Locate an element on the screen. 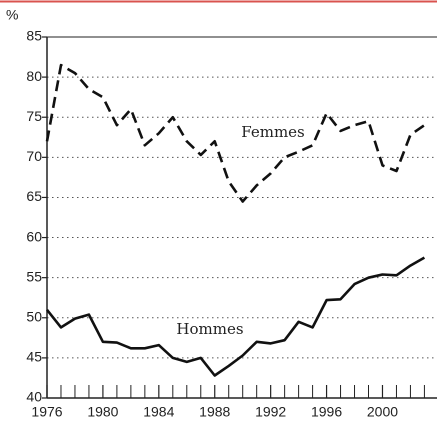 This screenshot has width=437, height=430. x-tick-label: 1976 is located at coordinates (46, 412).